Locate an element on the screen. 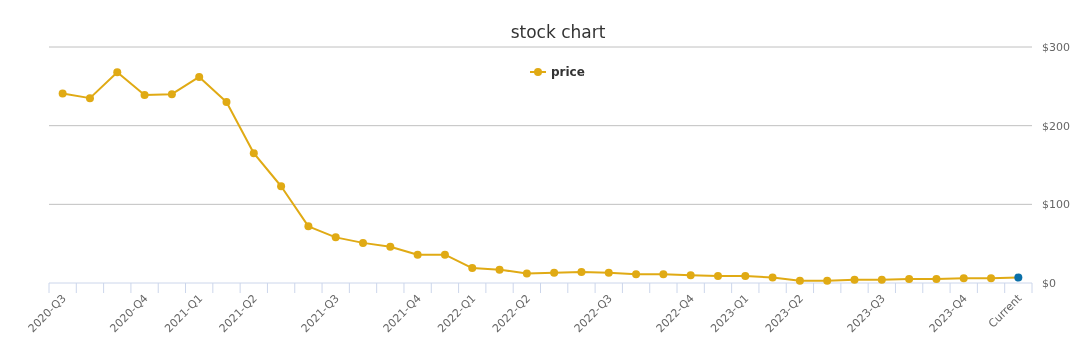 This screenshot has width=1091, height=350. legend-label: price is located at coordinates (568, 72).